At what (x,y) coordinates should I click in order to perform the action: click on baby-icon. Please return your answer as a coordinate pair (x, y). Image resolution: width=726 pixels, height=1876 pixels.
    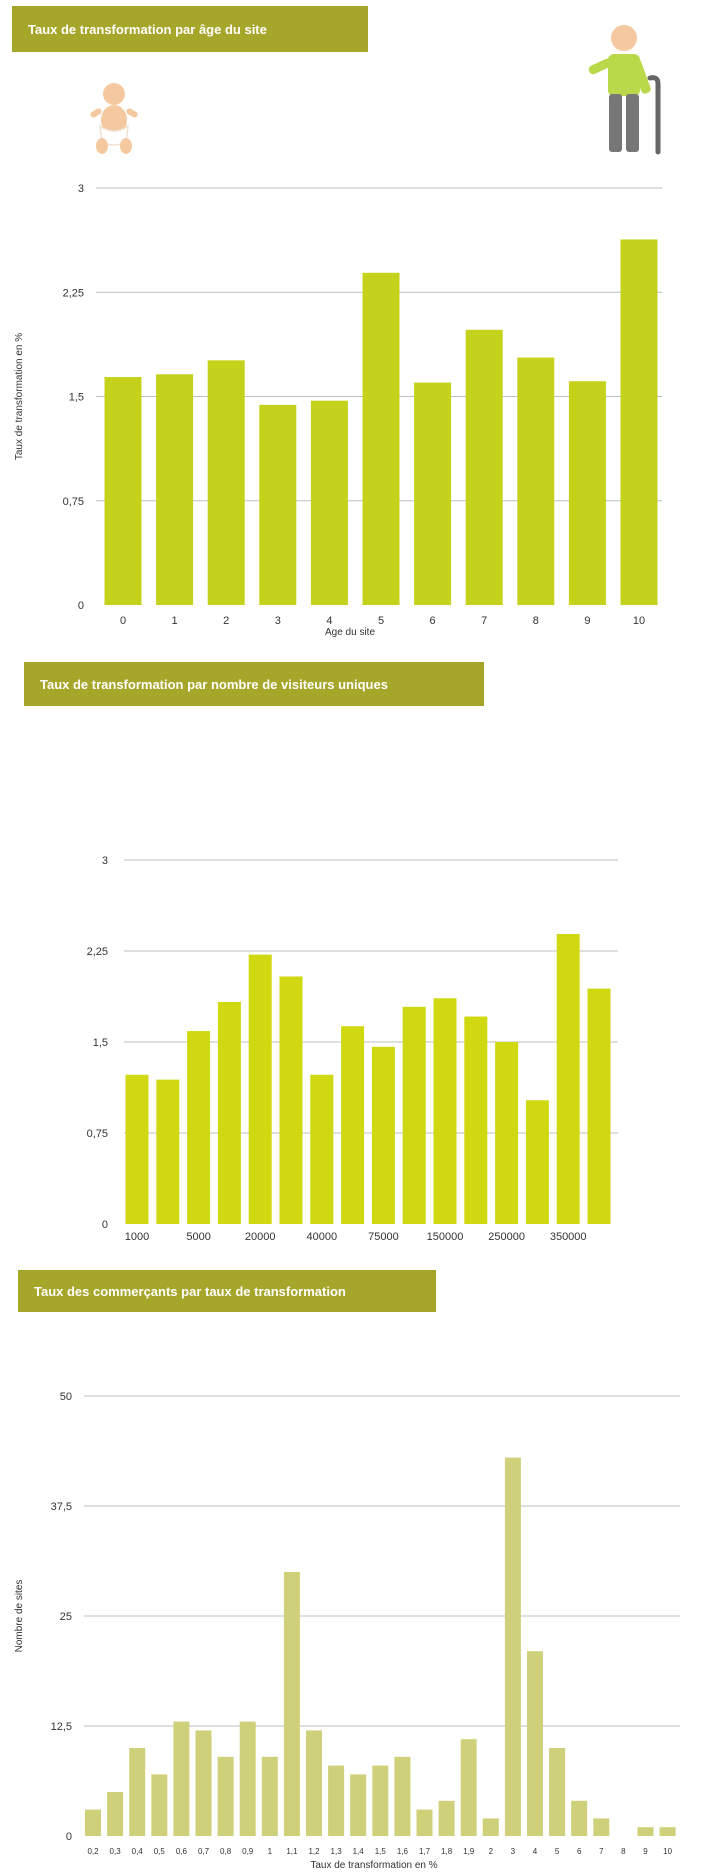
    Looking at the image, I should click on (114, 118).